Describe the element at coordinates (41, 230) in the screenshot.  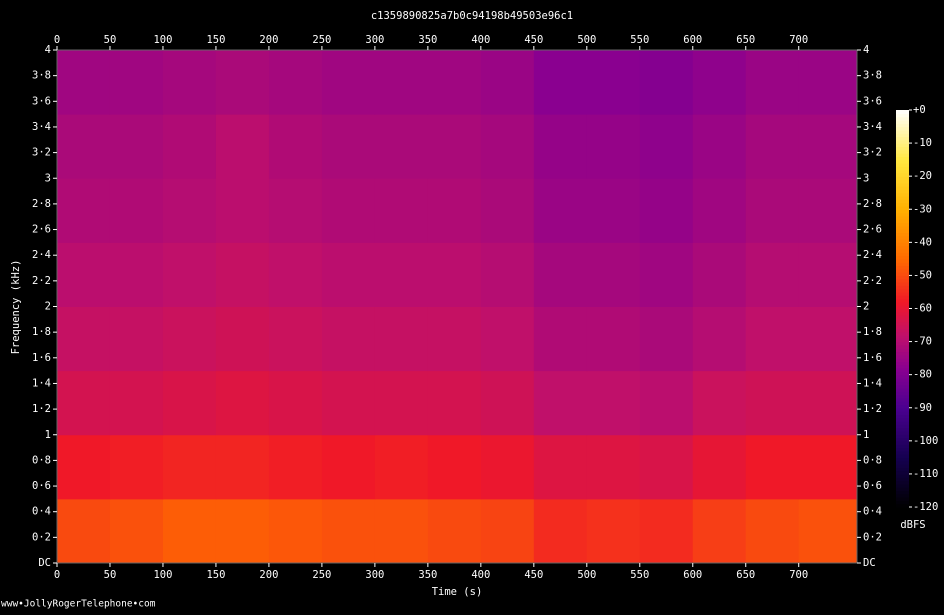
I see `y-tick-label: 2·6` at that location.